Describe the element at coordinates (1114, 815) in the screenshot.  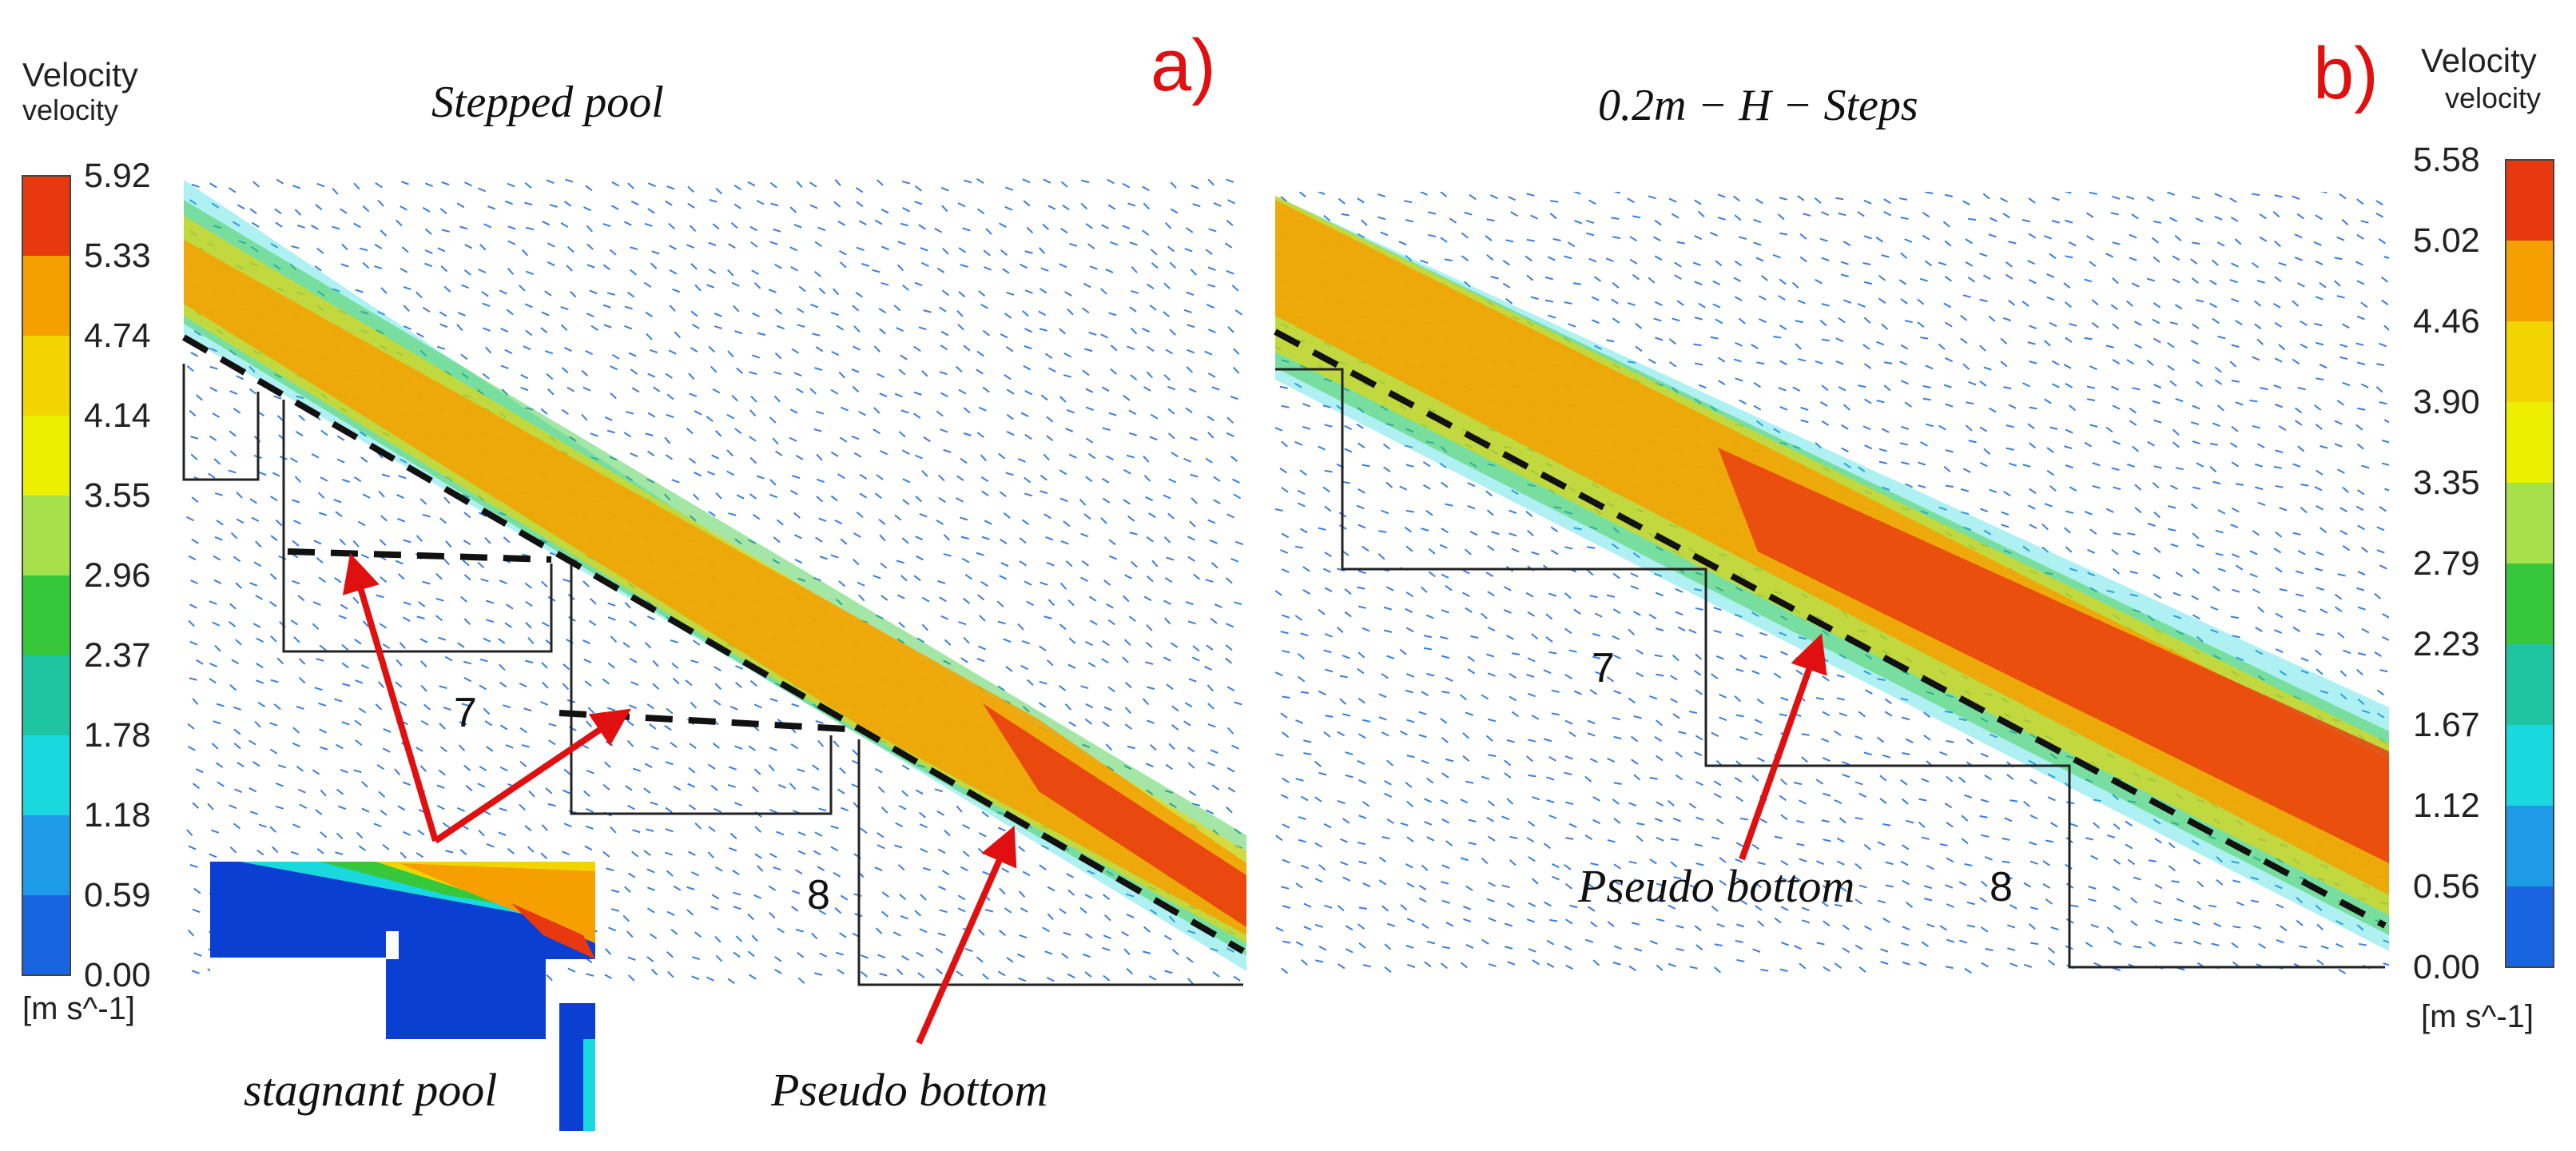
I see `panel-a-jet-band-red` at that location.